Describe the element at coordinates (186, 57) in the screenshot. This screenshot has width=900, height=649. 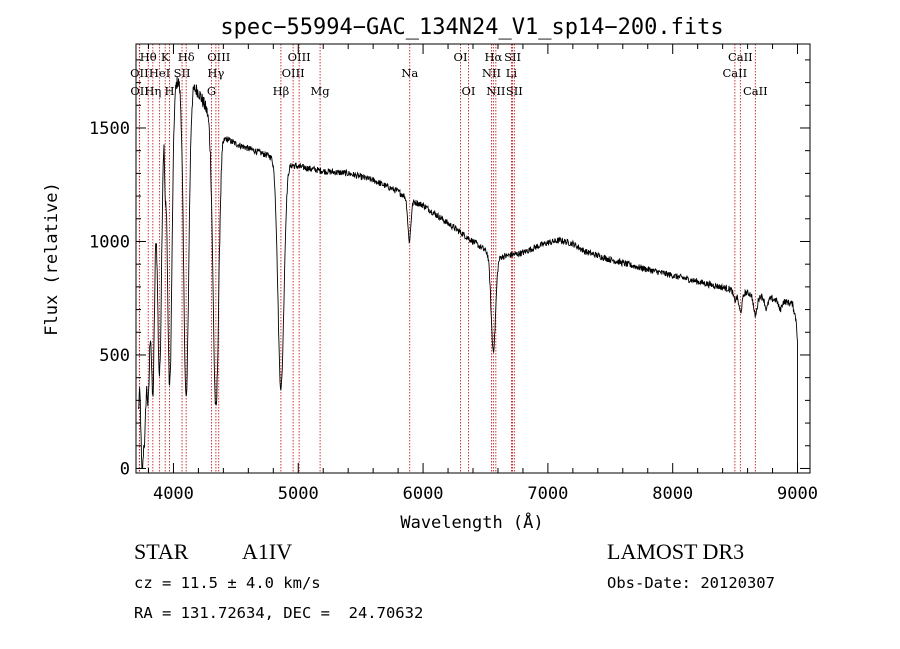
I see `line-label: Hδ` at that location.